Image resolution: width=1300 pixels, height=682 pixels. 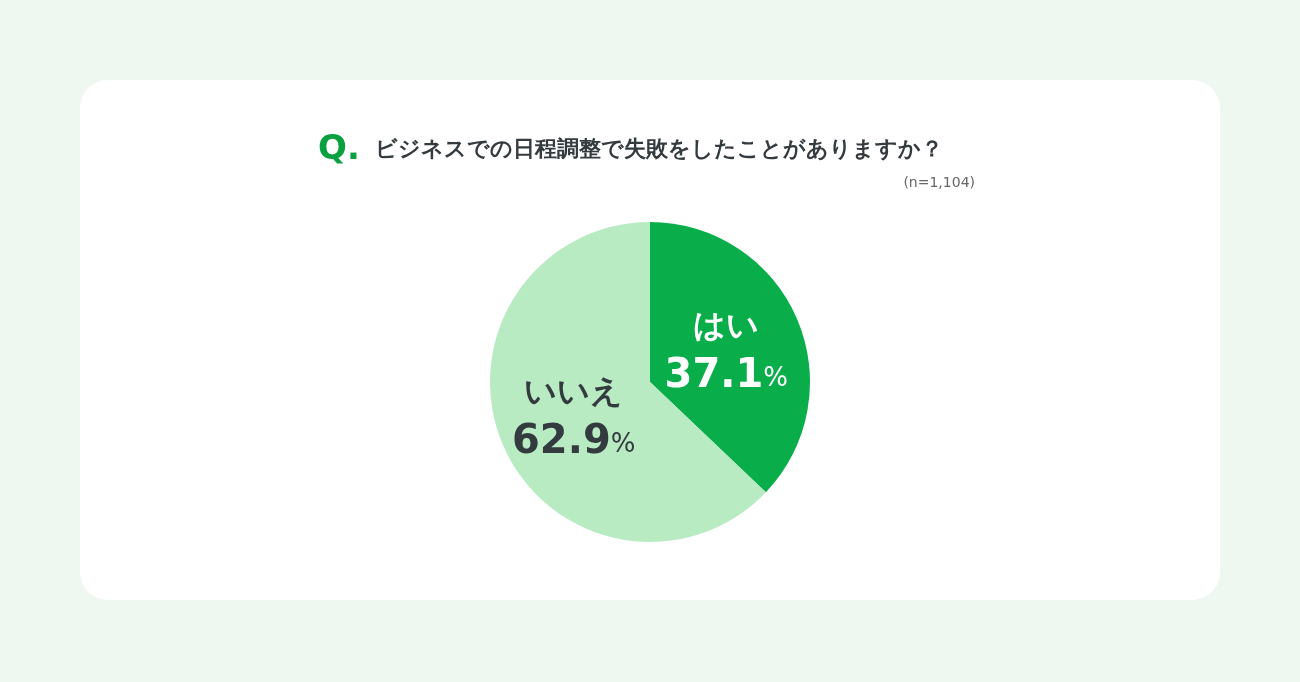 What do you see at coordinates (726, 373) in the screenshot?
I see `data-label: 37.1%` at bounding box center [726, 373].